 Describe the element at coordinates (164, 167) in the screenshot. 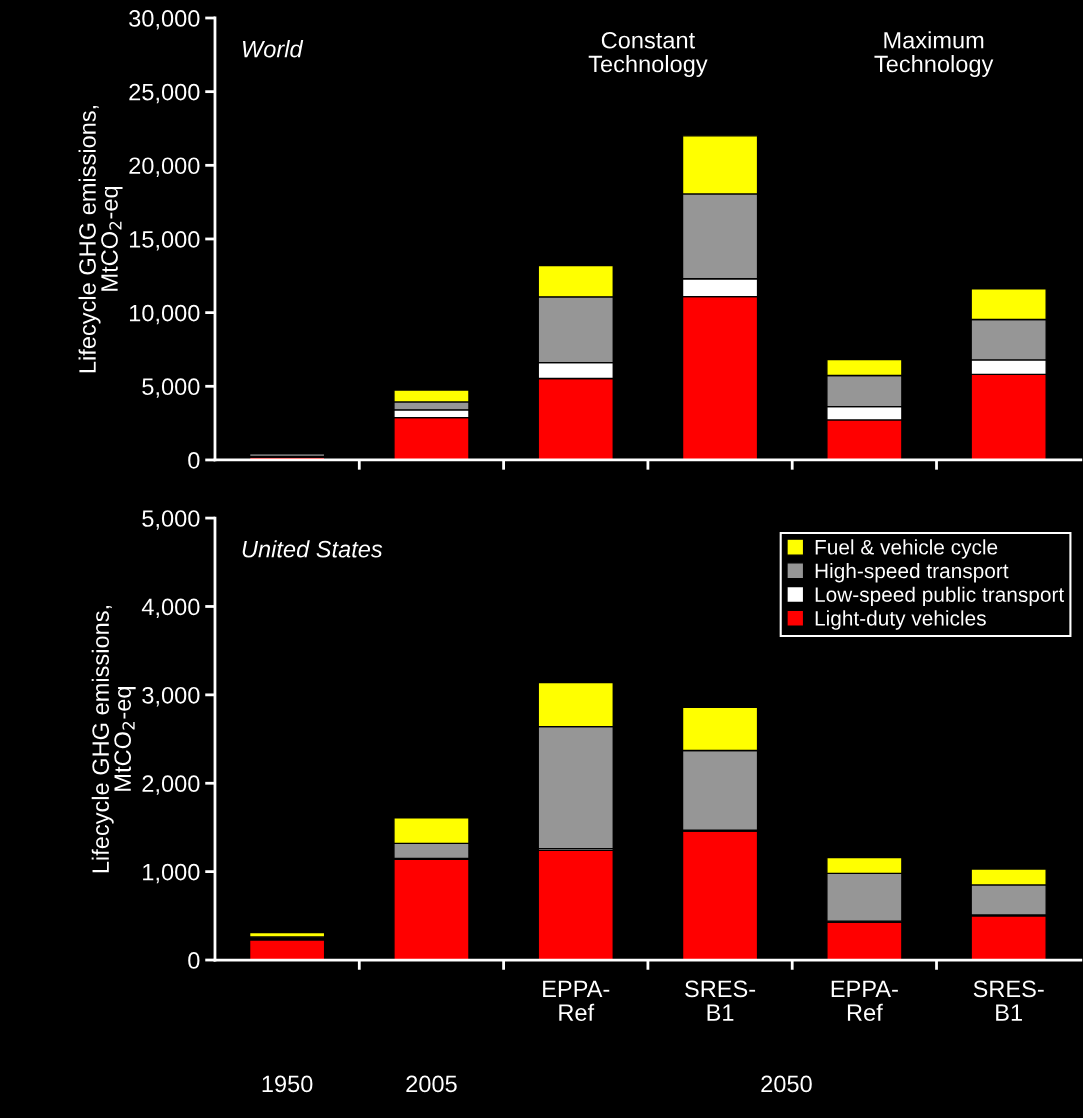

I see `y-tick-label: 20,000` at that location.